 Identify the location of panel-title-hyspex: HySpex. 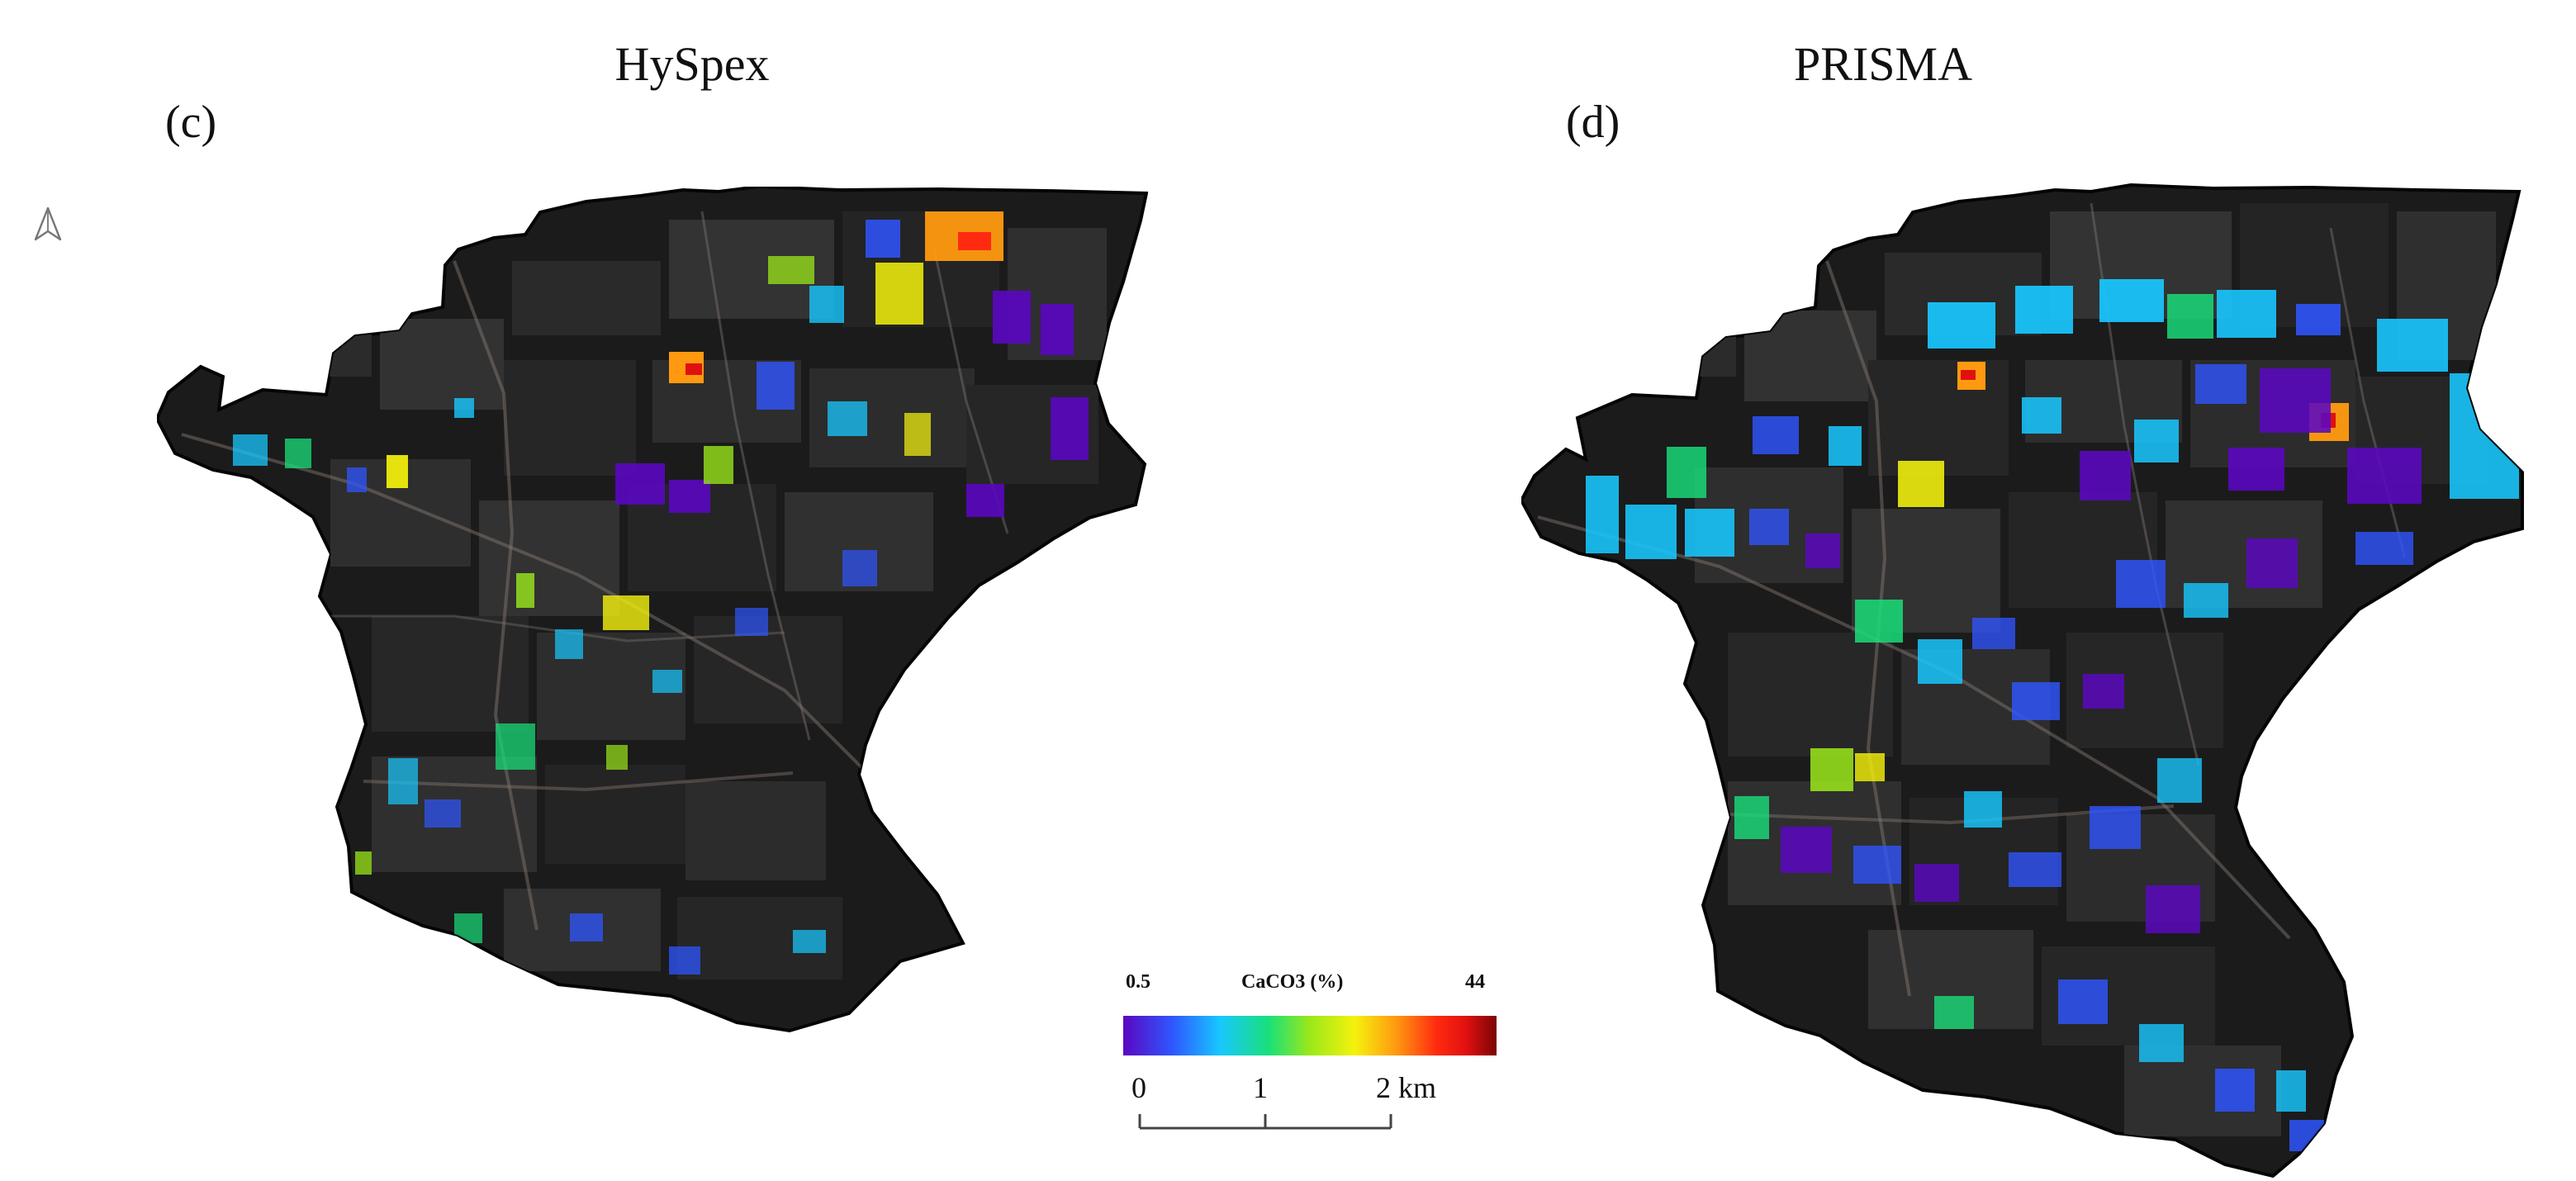
(692, 64).